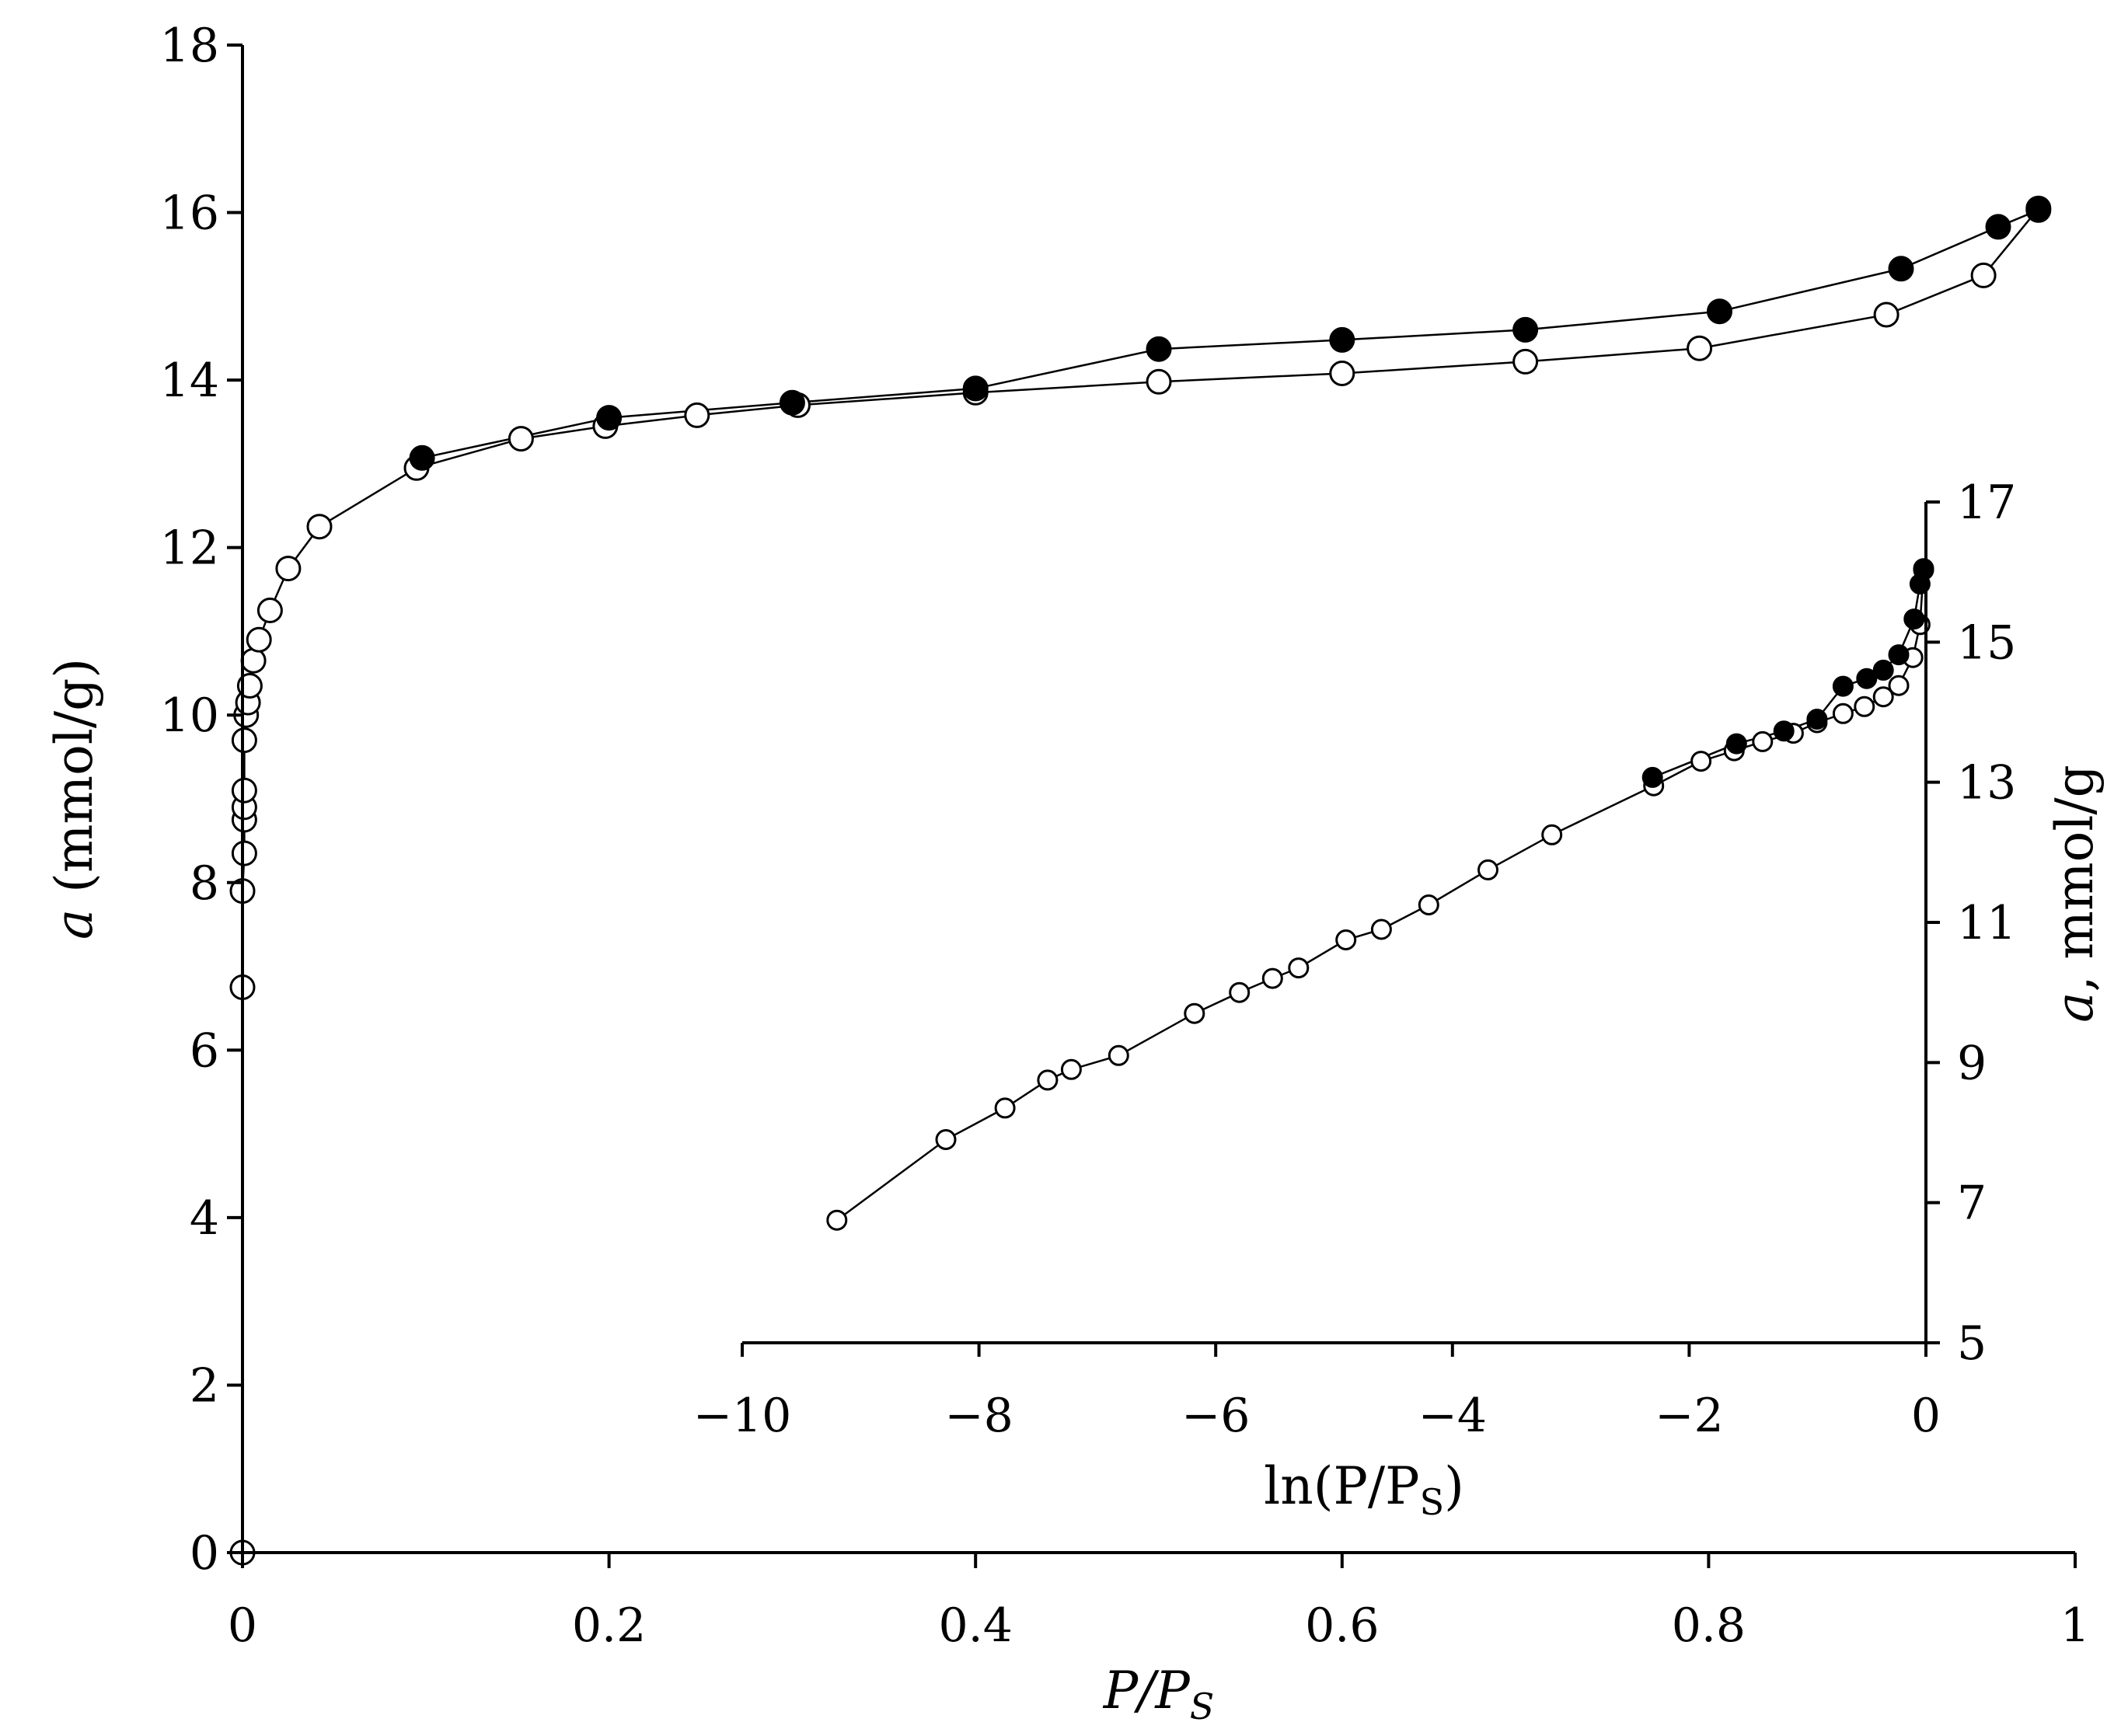 Image resolution: width=2128 pixels, height=1736 pixels. Describe the element at coordinates (1689, 1416) in the screenshot. I see `inset-x-tick-label: −2` at that location.